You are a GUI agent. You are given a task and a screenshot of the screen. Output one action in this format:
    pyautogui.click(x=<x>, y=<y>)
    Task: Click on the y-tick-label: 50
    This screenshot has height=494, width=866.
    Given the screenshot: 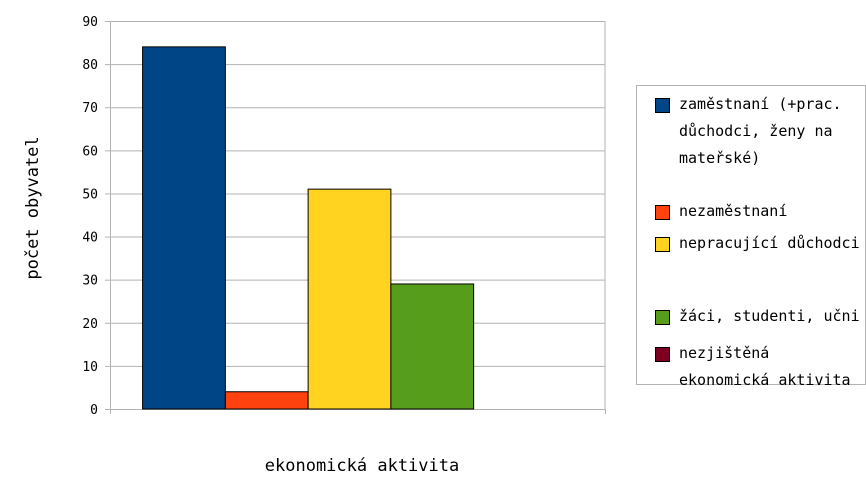 What is the action you would take?
    pyautogui.click(x=90, y=194)
    